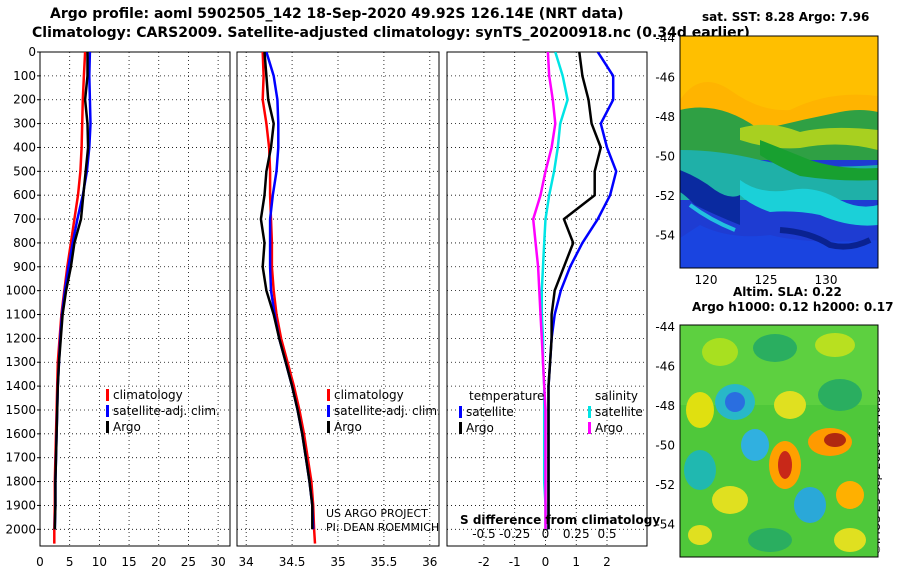  Describe the element at coordinates (706, 280) in the screenshot. I see `sst-lon-tick-label: 120` at that location.